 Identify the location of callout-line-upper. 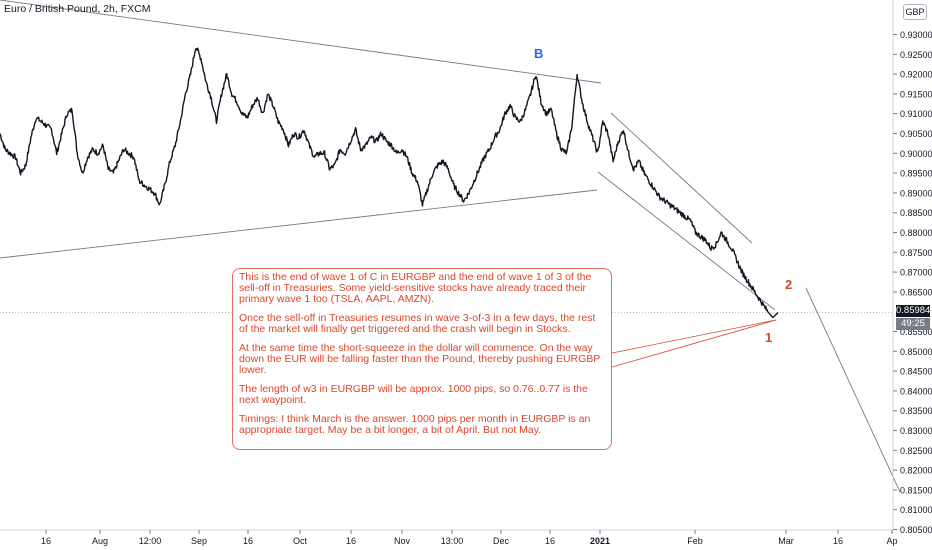
(694, 336).